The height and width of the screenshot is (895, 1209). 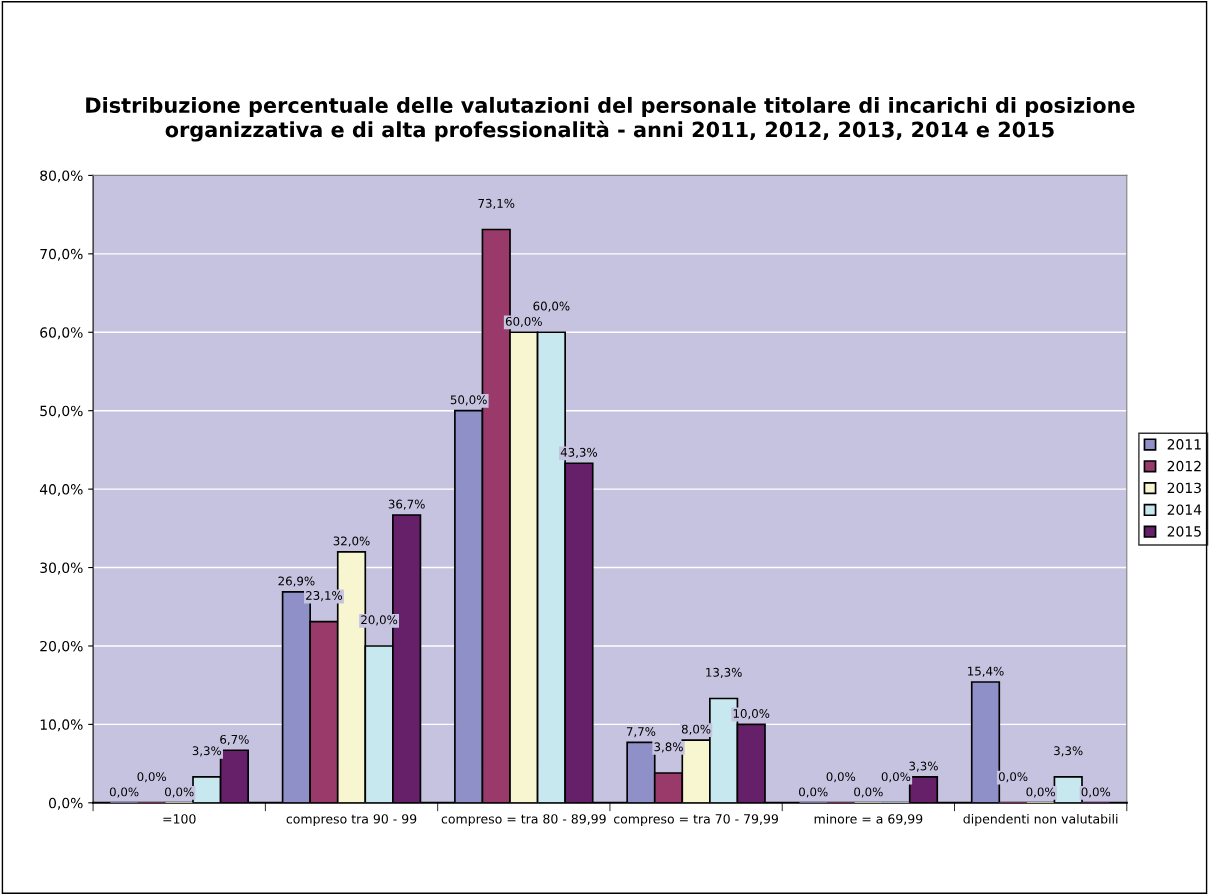 I want to click on x-tick-label: dipendenti non valutabili, so click(x=1040, y=820).